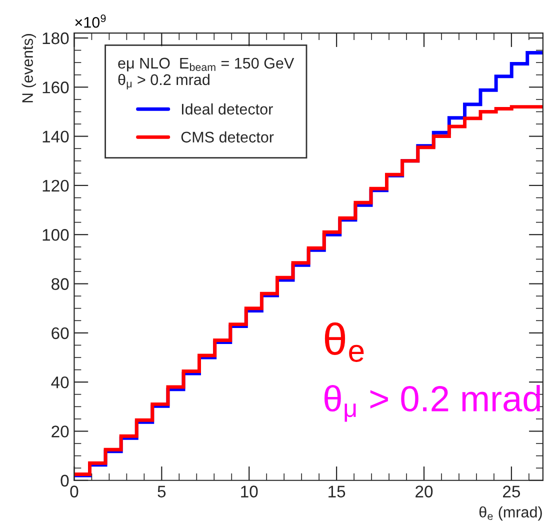  Describe the element at coordinates (55, 136) in the screenshot. I see `y-tick-label: 140` at that location.